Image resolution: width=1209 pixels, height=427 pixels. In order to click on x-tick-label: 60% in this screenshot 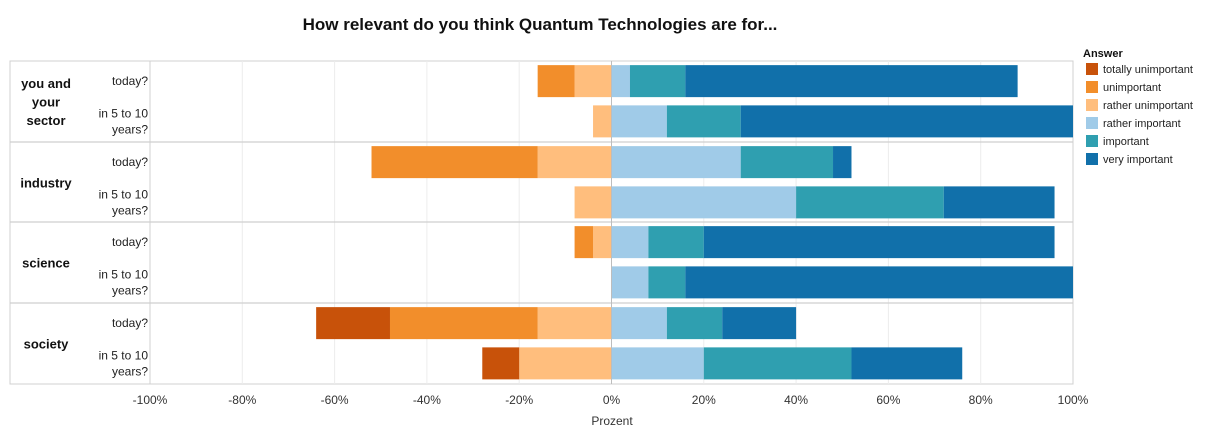, I will do `click(888, 400)`.